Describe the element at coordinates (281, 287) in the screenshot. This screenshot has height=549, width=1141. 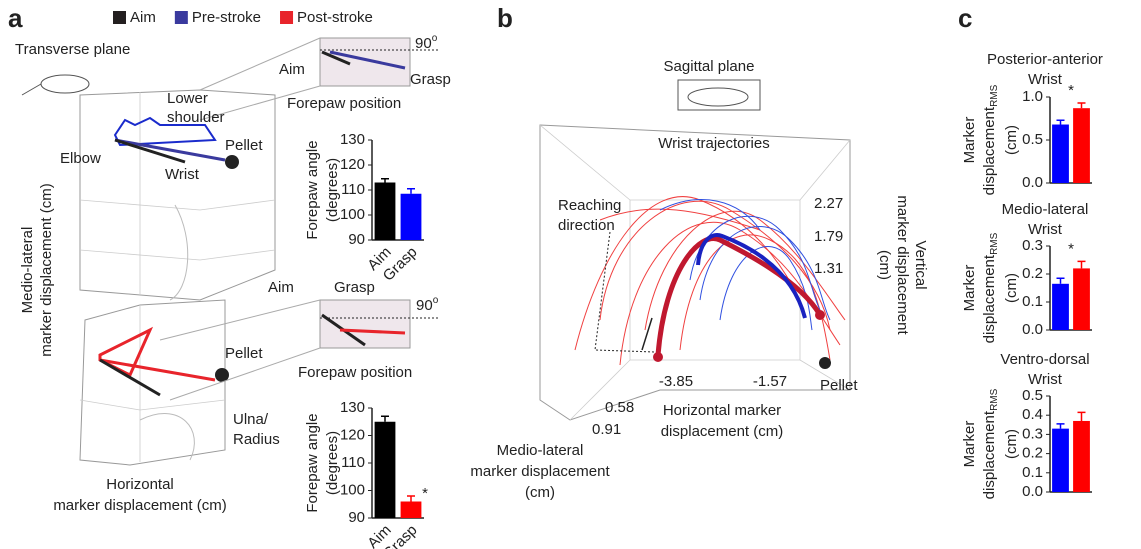
I see `label: Aim` at that location.